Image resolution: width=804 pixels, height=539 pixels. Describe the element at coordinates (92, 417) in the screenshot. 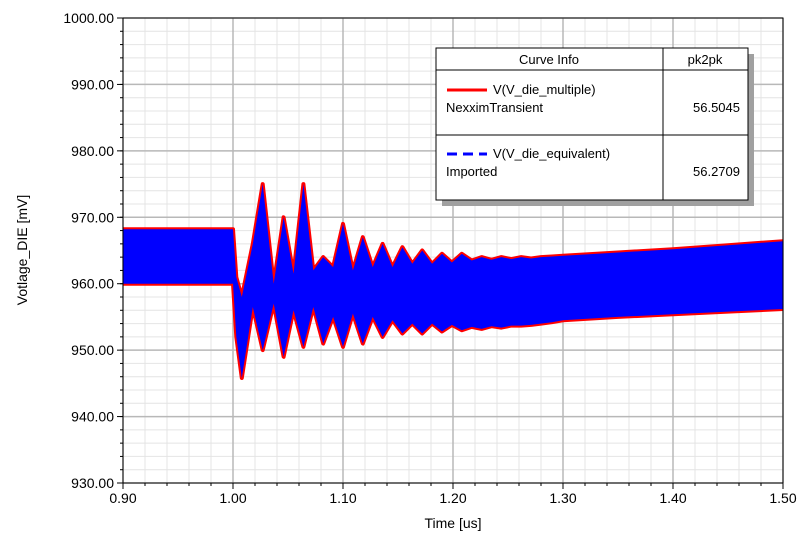

I see `y-tick-label: 940.00` at that location.